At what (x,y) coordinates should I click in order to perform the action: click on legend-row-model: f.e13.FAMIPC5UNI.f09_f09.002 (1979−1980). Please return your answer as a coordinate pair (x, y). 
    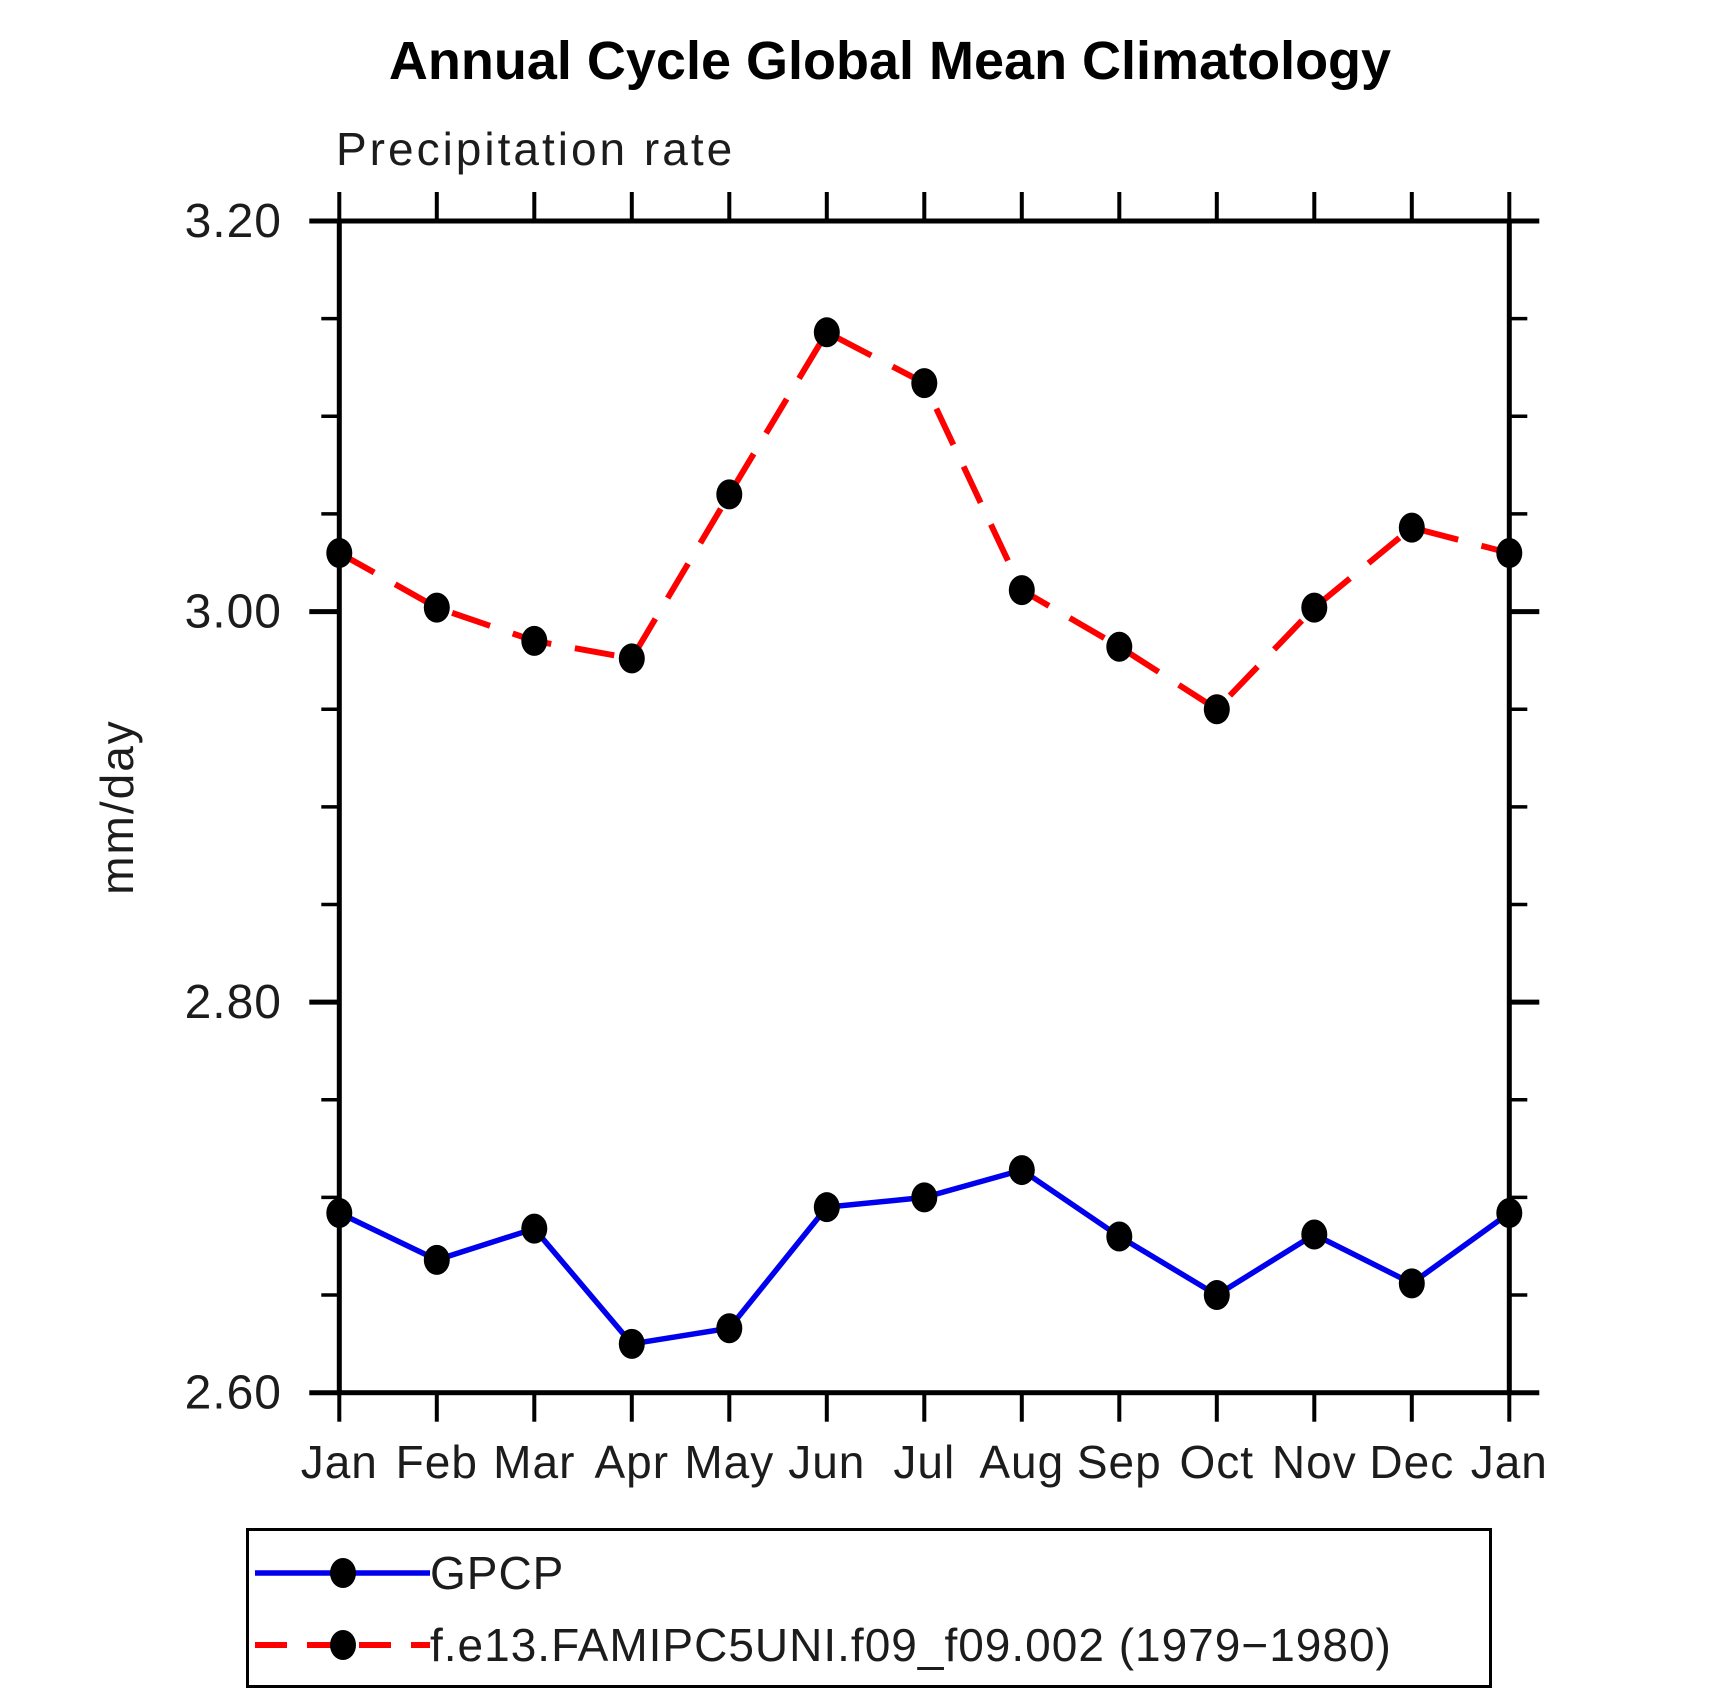
    Looking at the image, I should click on (869, 1645).